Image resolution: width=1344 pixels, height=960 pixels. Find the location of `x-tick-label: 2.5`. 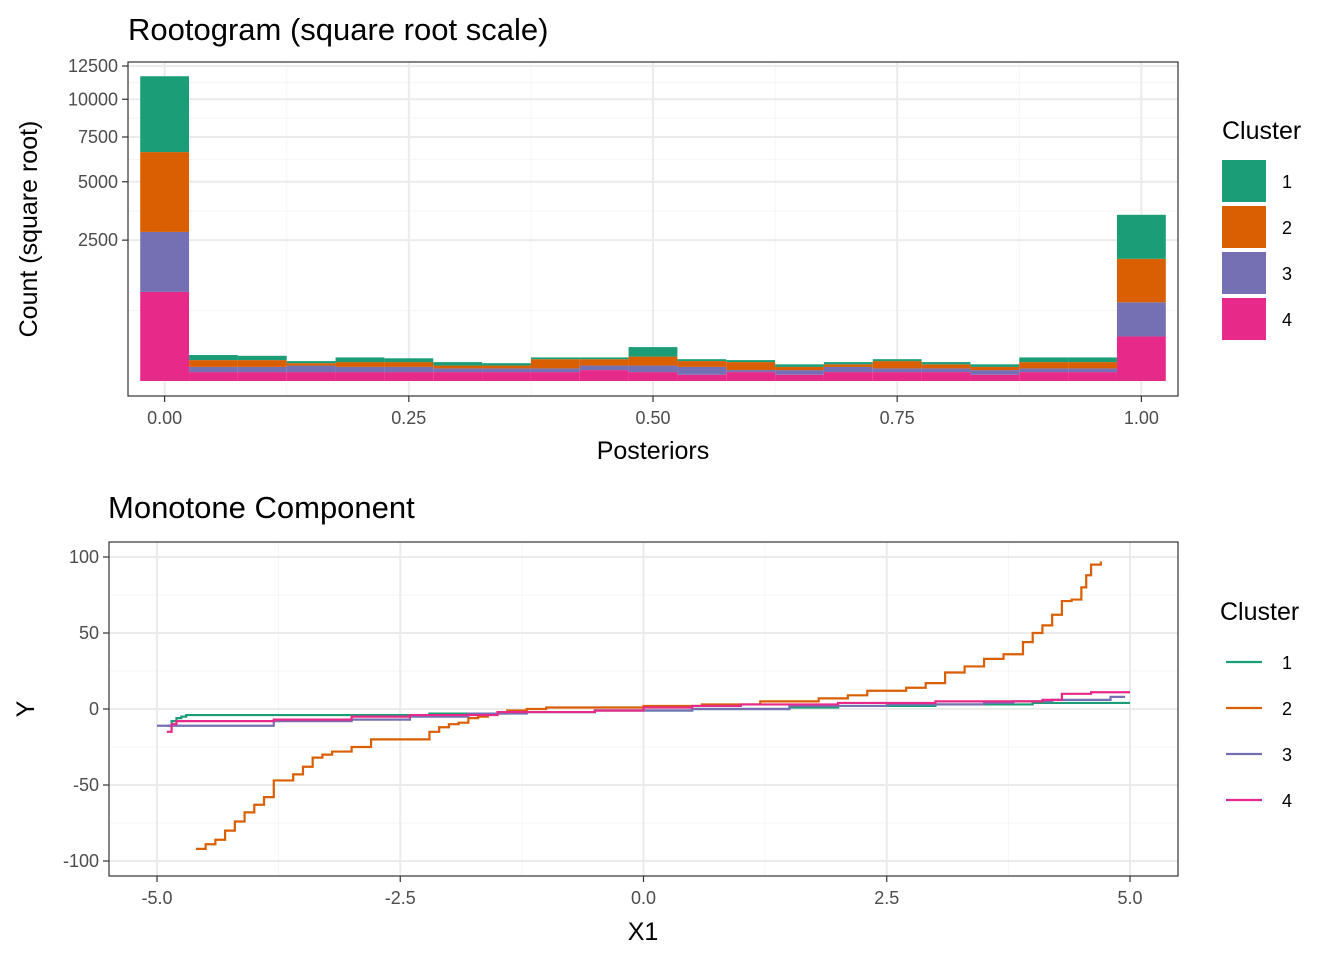

x-tick-label: 2.5 is located at coordinates (886, 898).